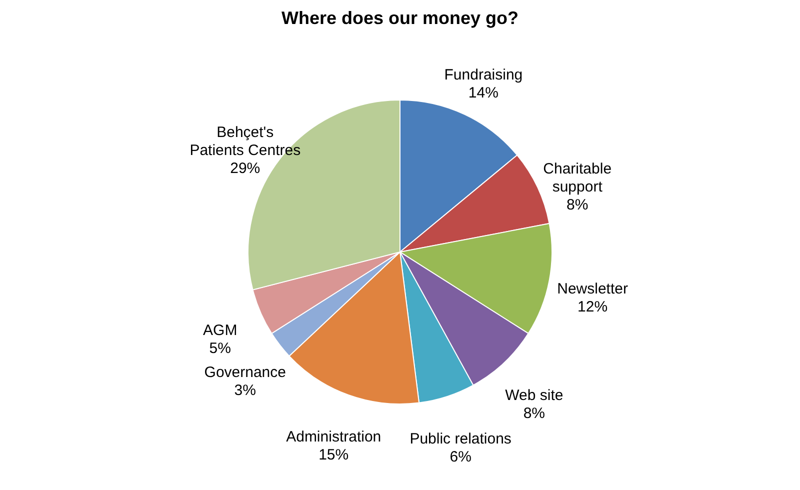  Describe the element at coordinates (220, 330) in the screenshot. I see `slice-label: AGM` at that location.